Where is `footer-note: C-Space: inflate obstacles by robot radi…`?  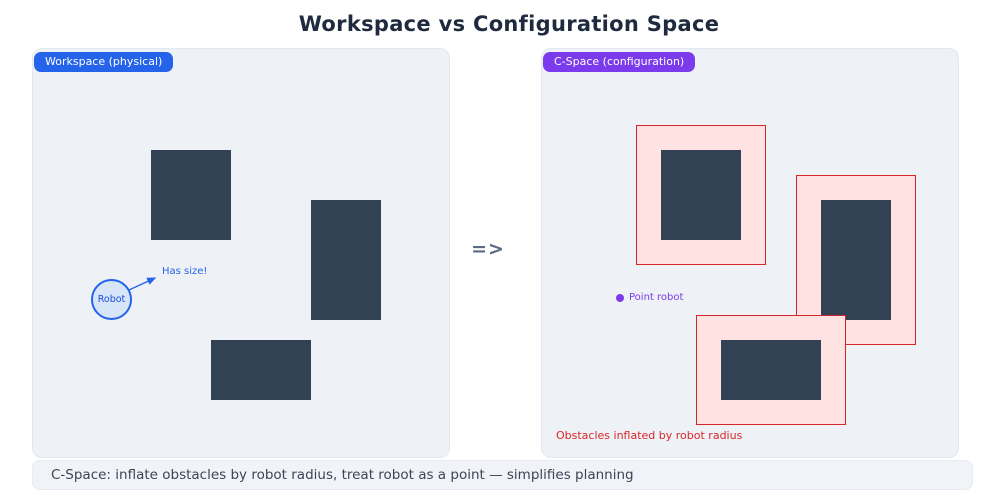
footer-note: C-Space: inflate obstacles by robot radi… is located at coordinates (502, 475).